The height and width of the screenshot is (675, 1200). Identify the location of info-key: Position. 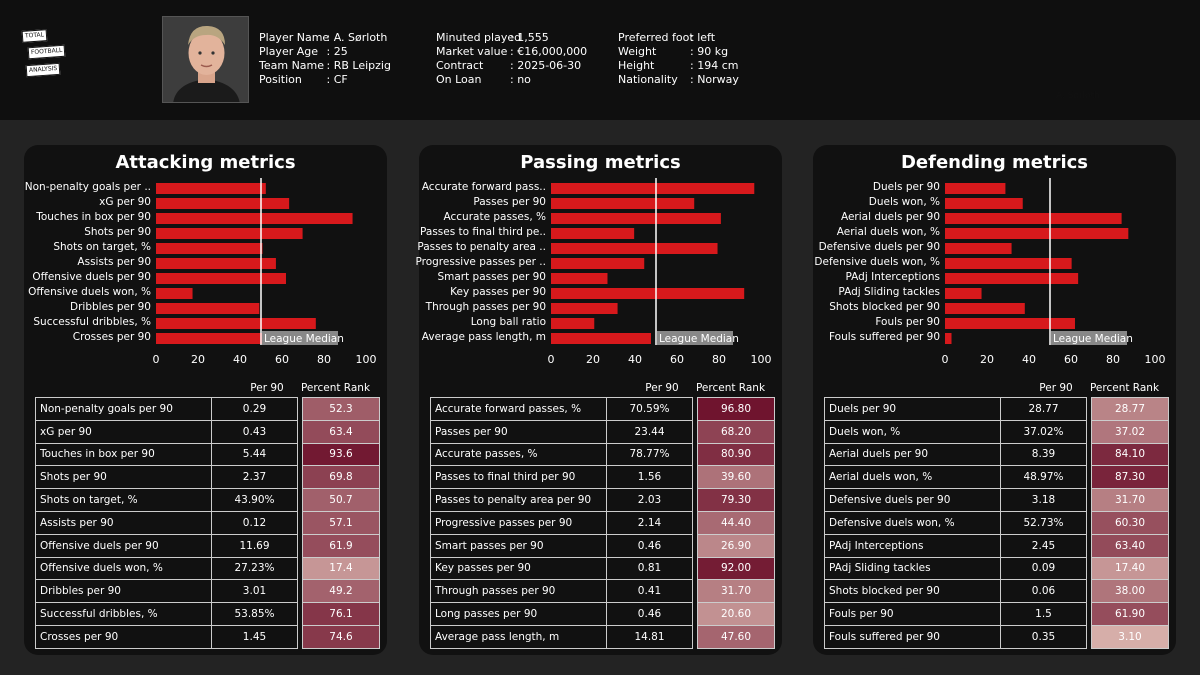
(280, 79).